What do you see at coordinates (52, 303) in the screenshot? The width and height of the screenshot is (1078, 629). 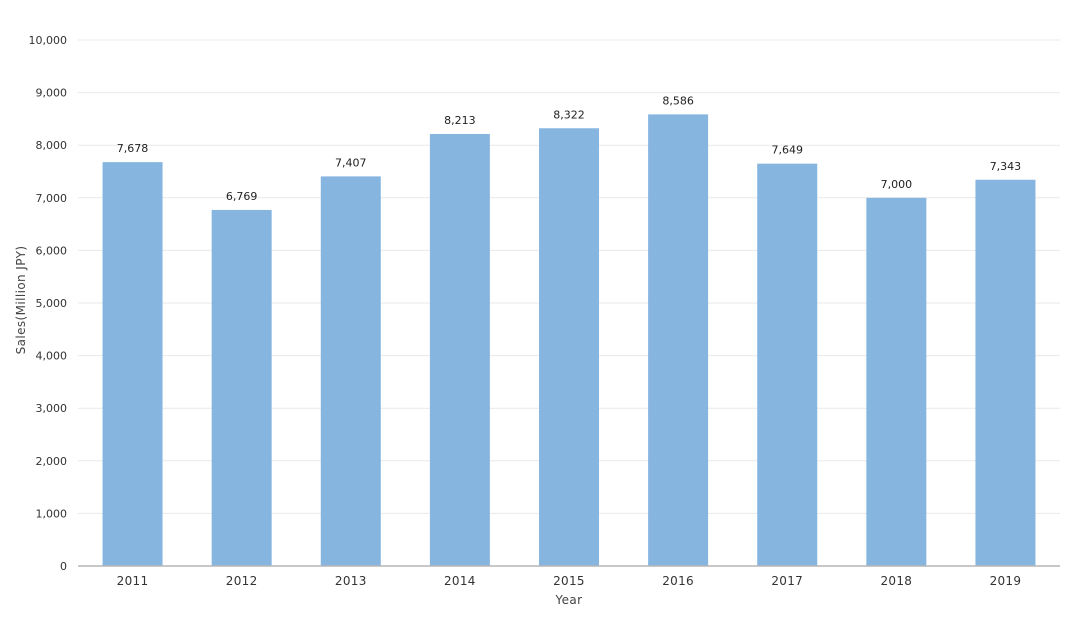 I see `y-tick-label: 5,000` at bounding box center [52, 303].